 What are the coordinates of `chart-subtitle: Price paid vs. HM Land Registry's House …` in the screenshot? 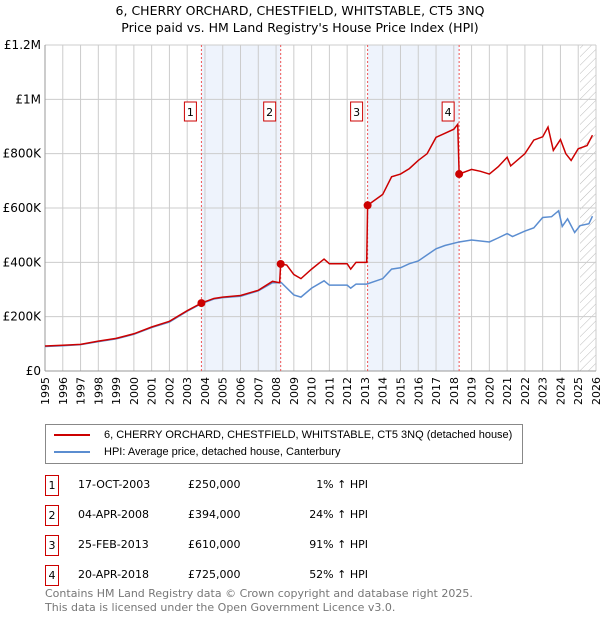 It's located at (300, 27).